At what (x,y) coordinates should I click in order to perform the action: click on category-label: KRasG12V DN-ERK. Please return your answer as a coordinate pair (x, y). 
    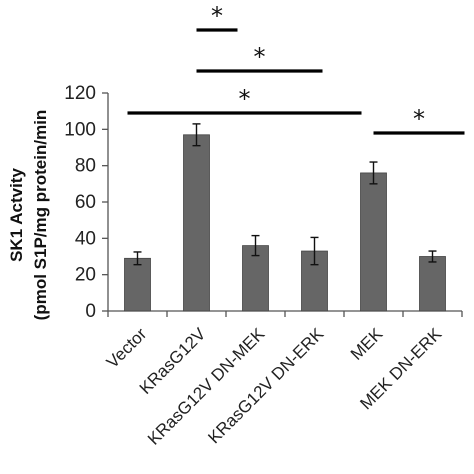
    Looking at the image, I should click on (265, 385).